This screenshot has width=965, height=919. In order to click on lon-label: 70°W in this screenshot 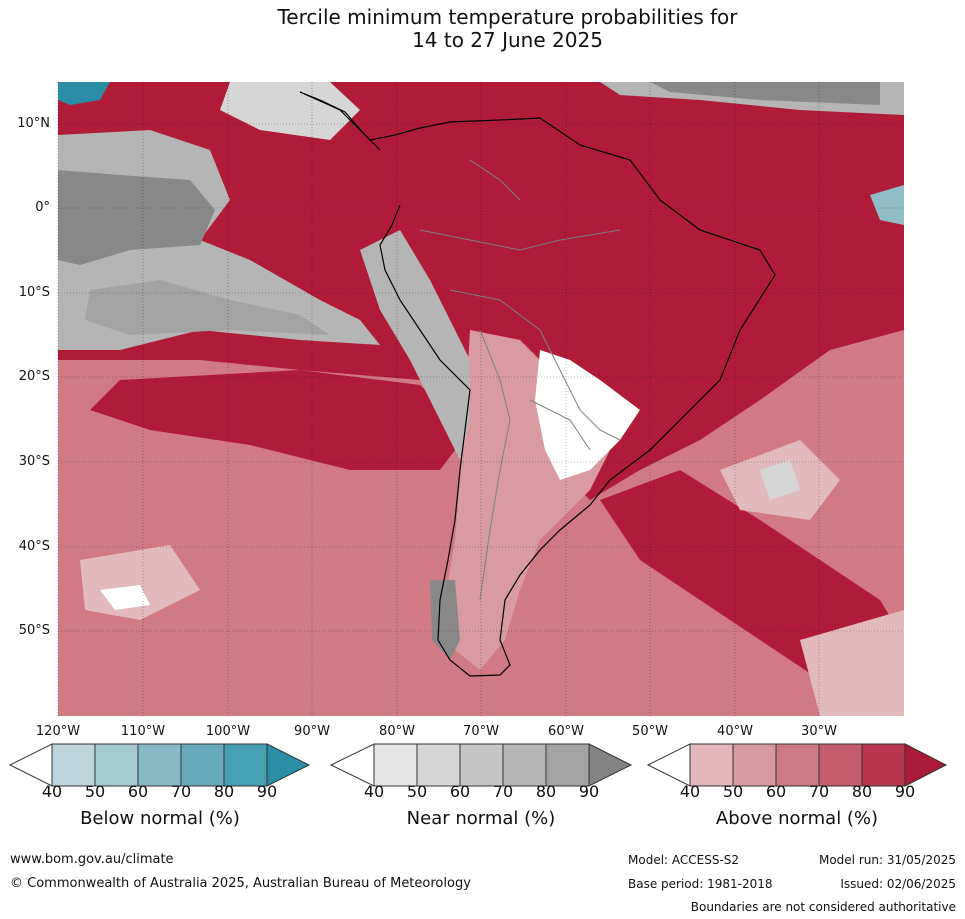, I will do `click(481, 731)`.